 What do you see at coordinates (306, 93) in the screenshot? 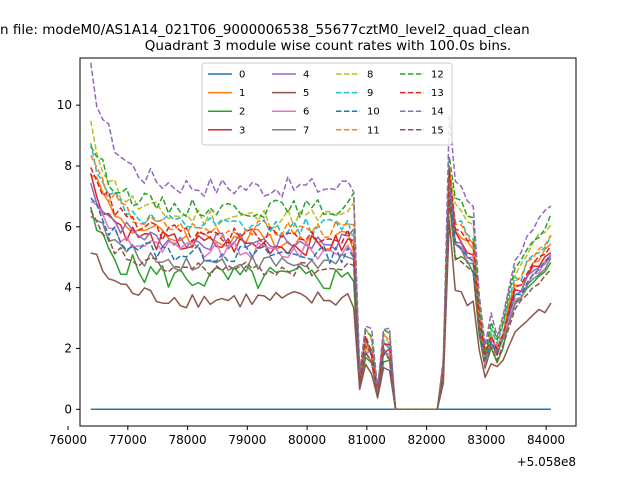
I see `legend-label-5: 5` at bounding box center [306, 93].